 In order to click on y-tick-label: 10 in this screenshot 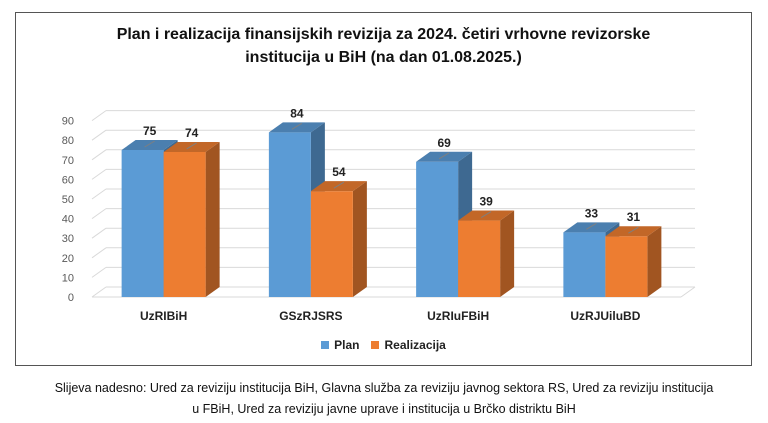, I will do `click(68, 278)`.